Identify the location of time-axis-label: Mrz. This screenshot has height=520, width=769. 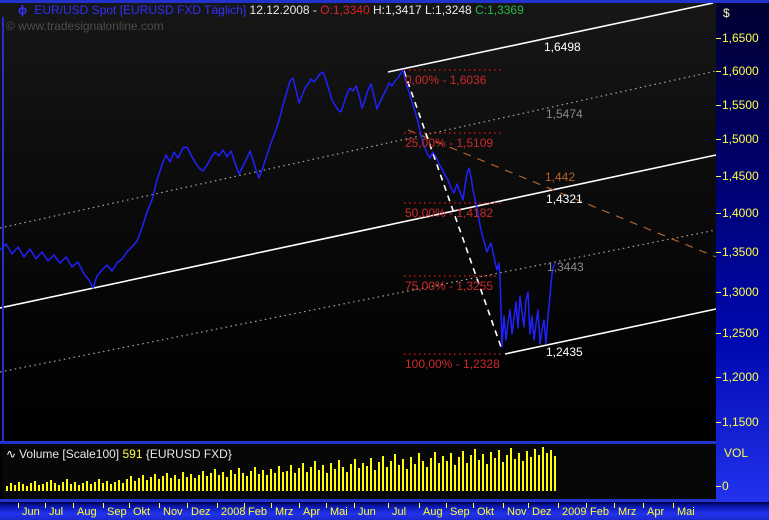
(284, 512).